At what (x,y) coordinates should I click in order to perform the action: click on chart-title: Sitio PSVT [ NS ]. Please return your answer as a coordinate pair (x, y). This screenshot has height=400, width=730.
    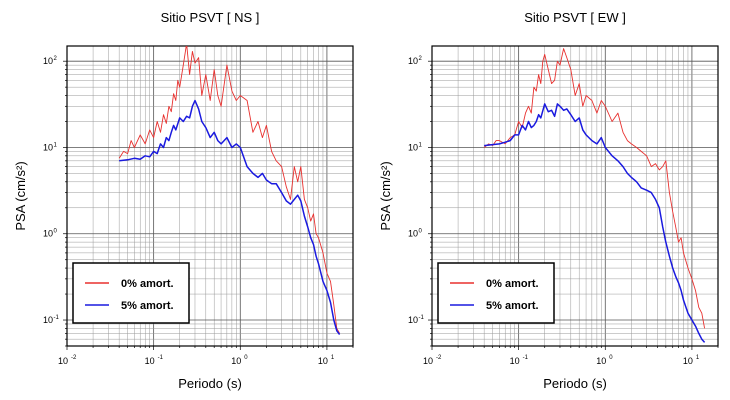
    Looking at the image, I should click on (210, 17).